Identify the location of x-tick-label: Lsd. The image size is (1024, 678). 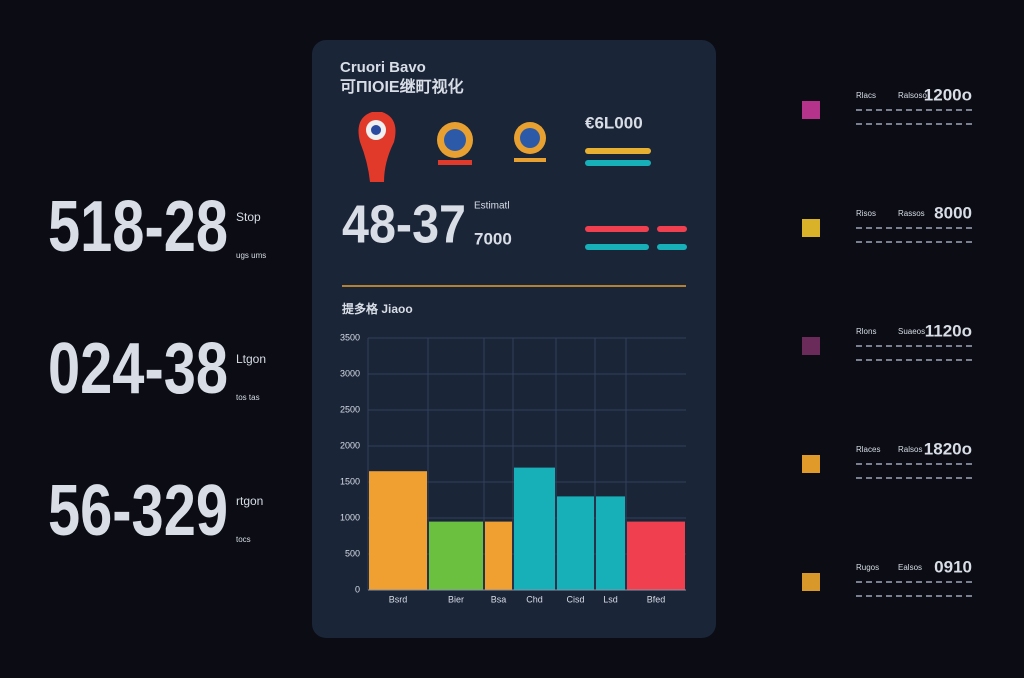
(610, 599).